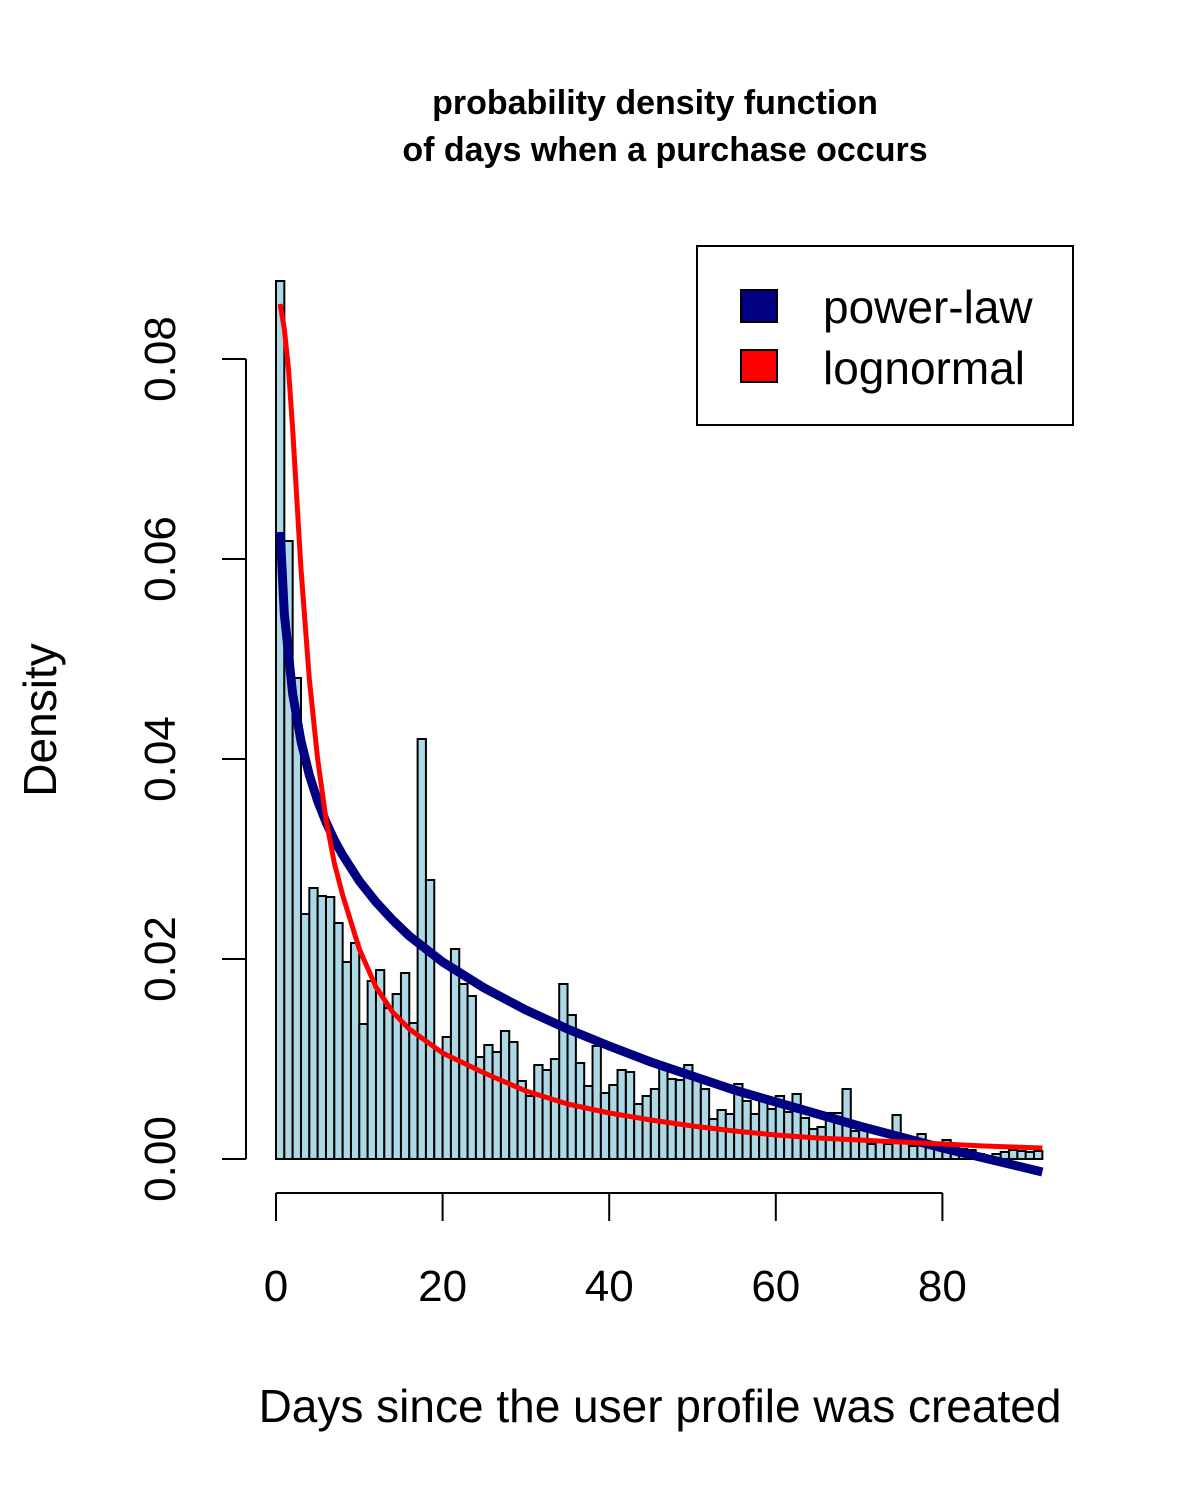  What do you see at coordinates (660, 1406) in the screenshot?
I see `x-axis-label: Days since the user profile was created` at bounding box center [660, 1406].